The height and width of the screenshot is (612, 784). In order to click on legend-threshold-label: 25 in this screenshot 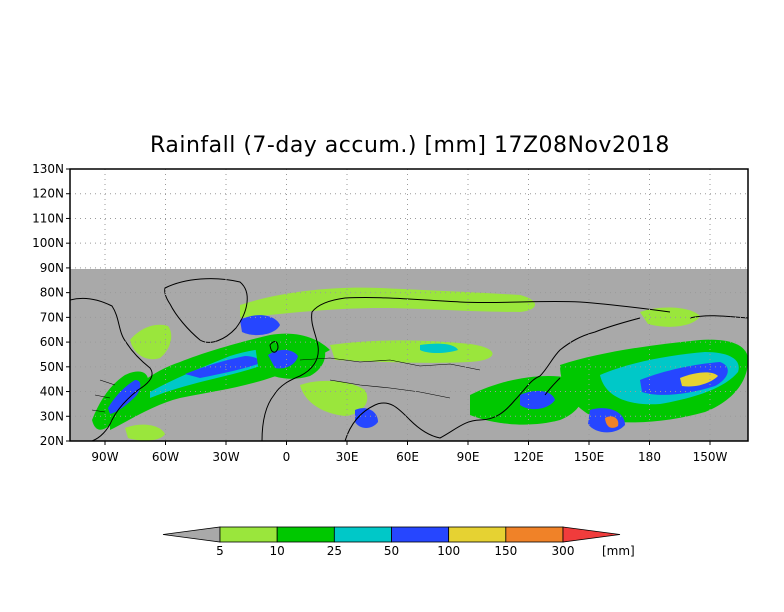, I will do `click(334, 551)`.